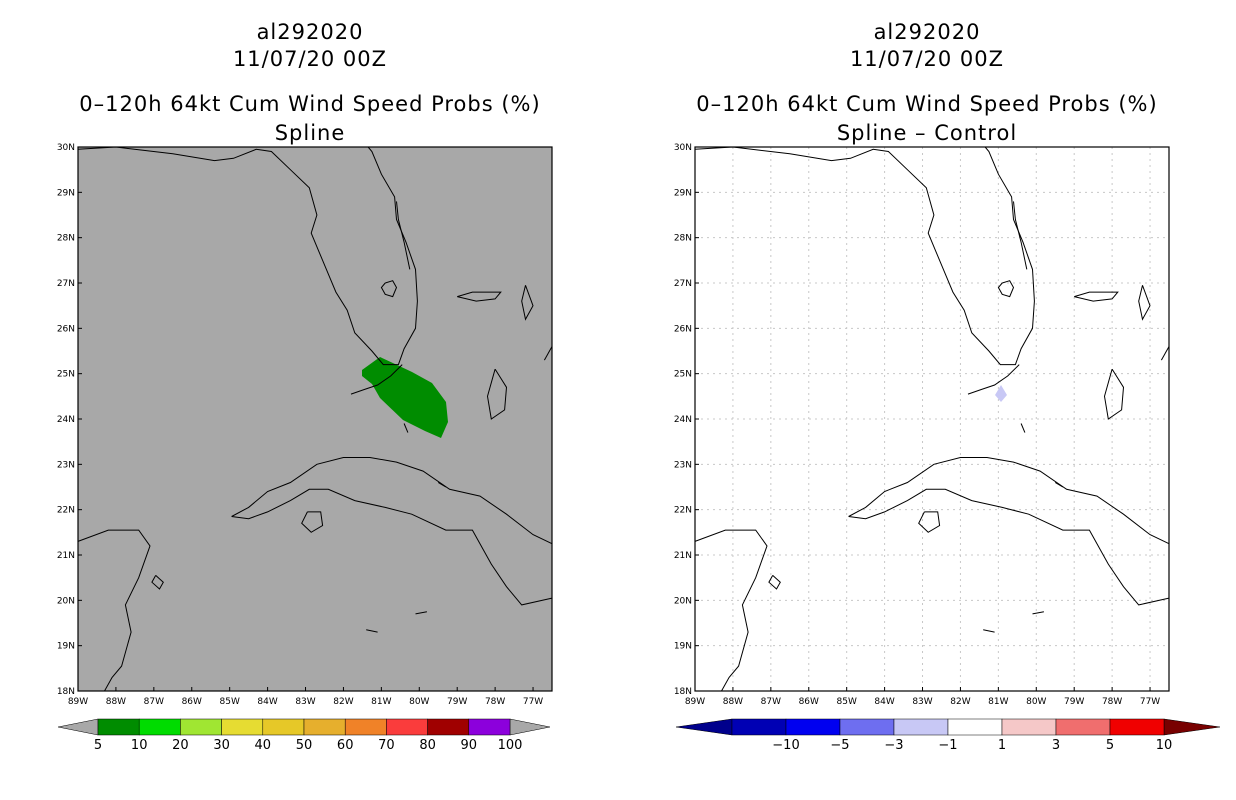 The image size is (1236, 800). Describe the element at coordinates (510, 745) in the screenshot. I see `colorbar-label: 100` at that location.